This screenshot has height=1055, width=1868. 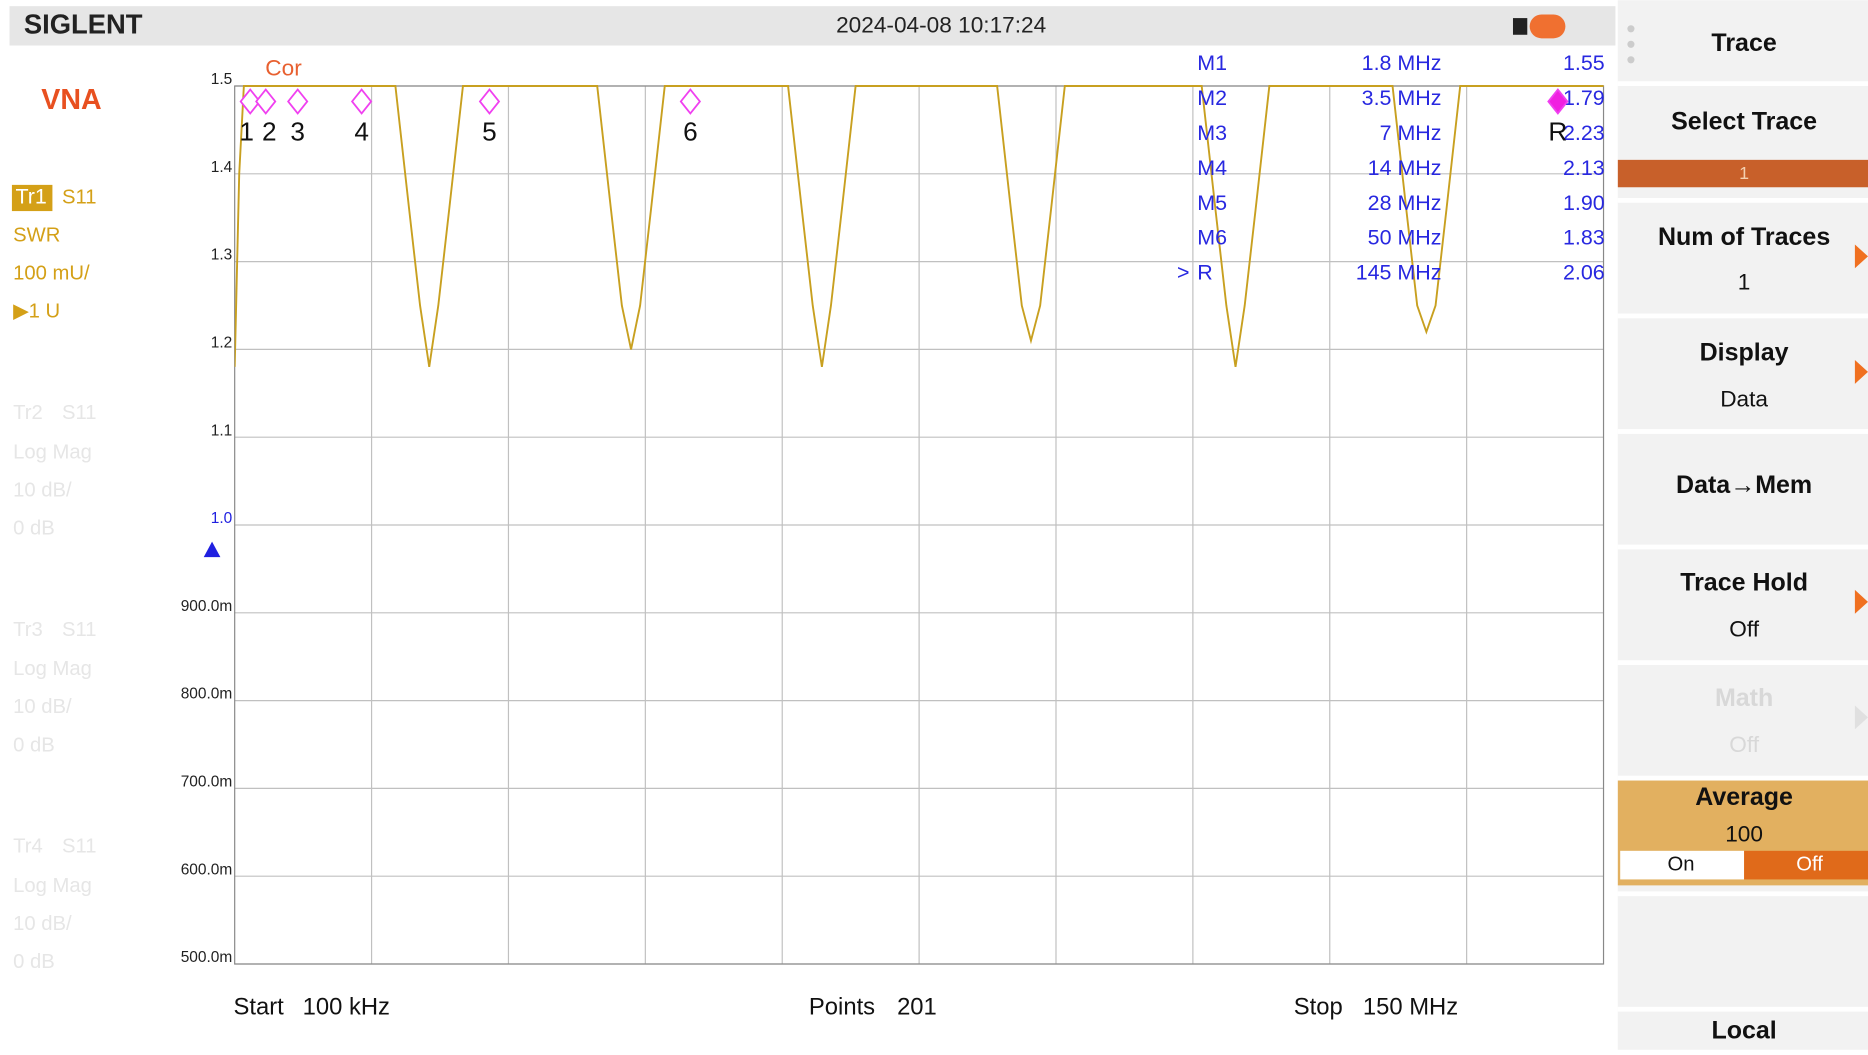 I want to click on marker-label: 6, so click(x=690, y=132).